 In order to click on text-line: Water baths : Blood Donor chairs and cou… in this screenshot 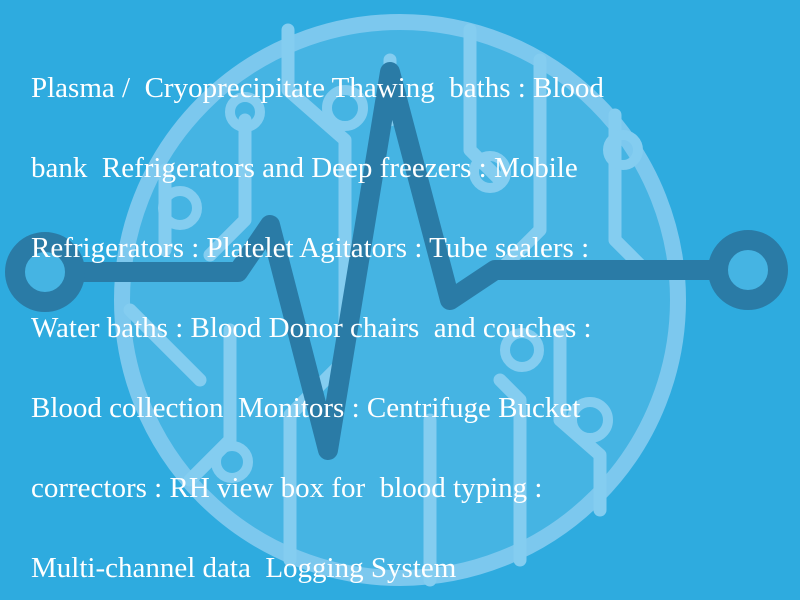, I will do `click(311, 328)`.